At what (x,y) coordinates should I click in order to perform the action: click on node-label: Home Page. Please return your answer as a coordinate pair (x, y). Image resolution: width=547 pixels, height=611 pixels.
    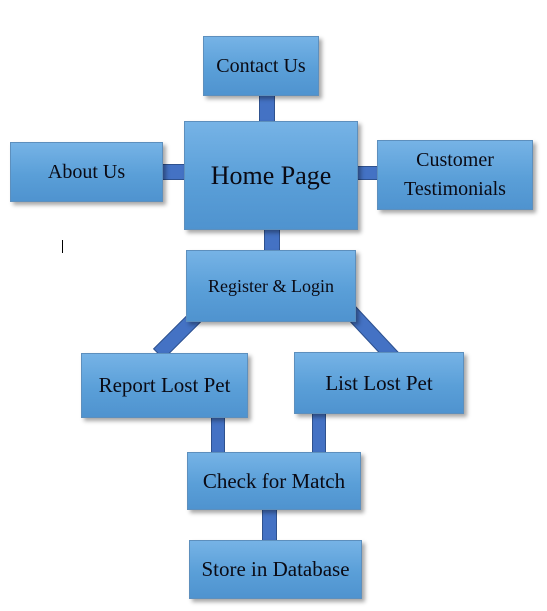
    Looking at the image, I should click on (271, 175).